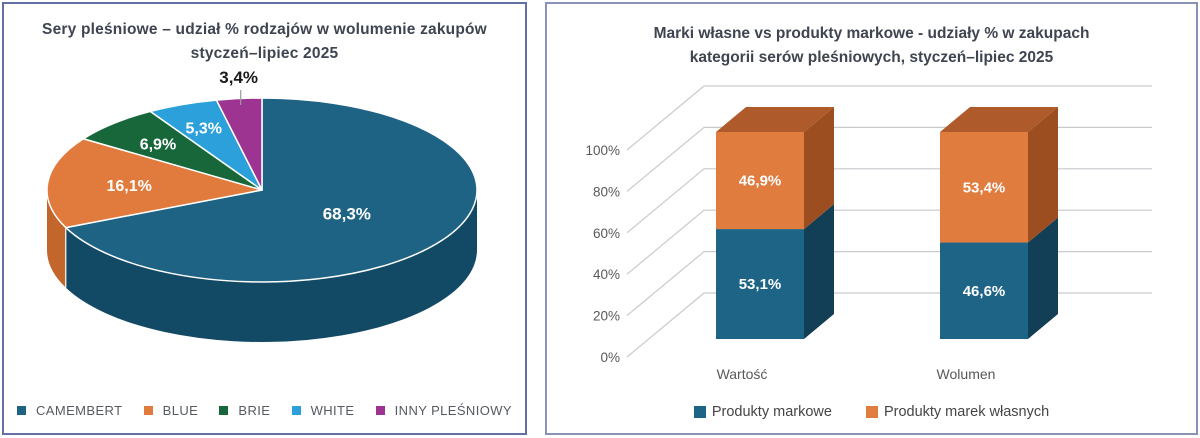 The image size is (1200, 438). Describe the element at coordinates (966, 374) in the screenshot. I see `x-axis-category-Wolumen: Wolumen` at that location.